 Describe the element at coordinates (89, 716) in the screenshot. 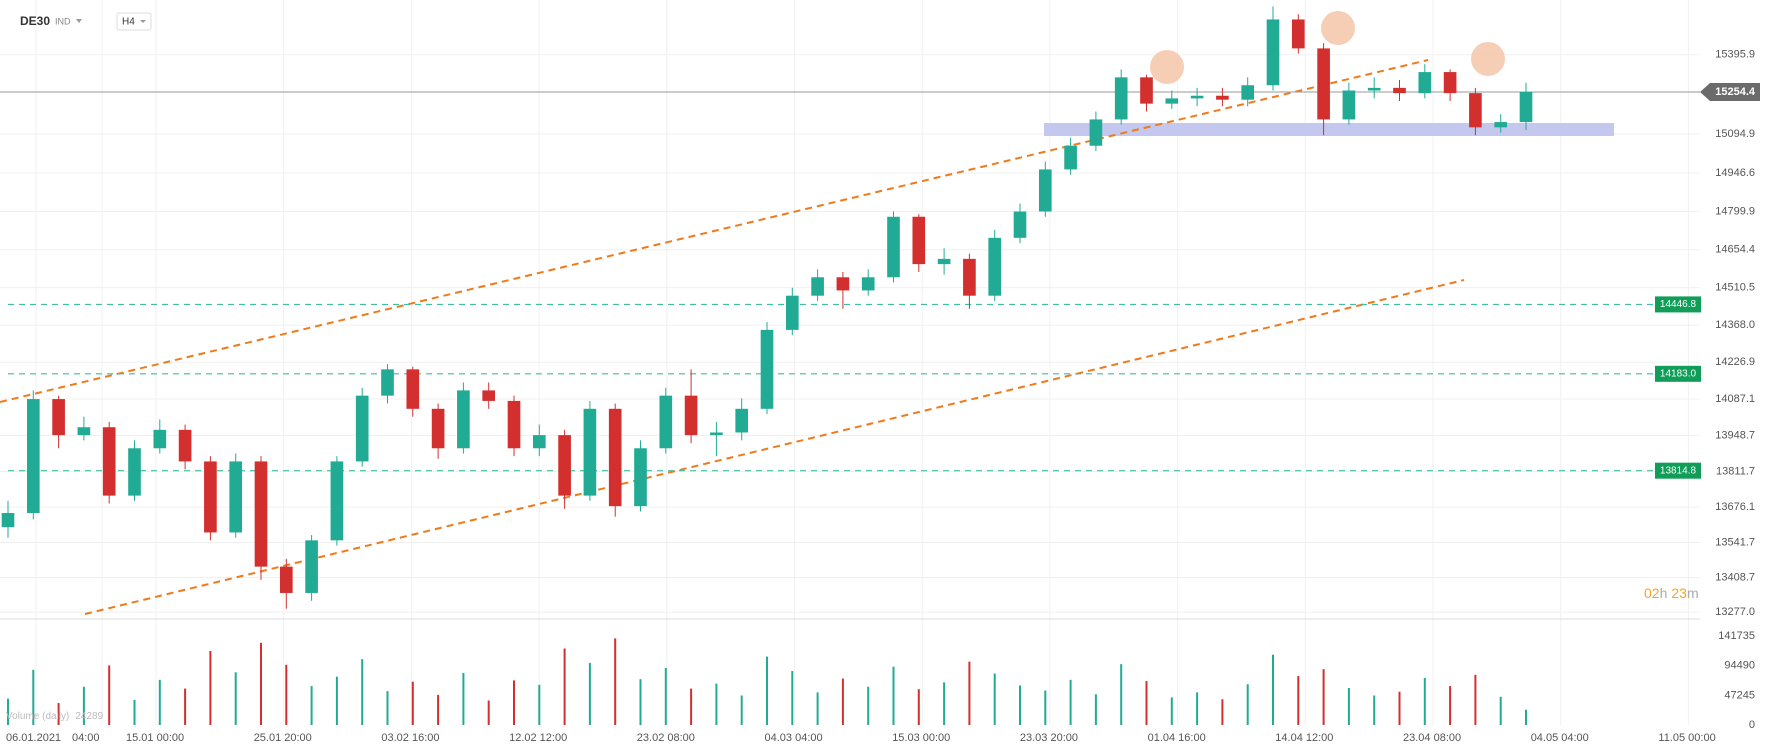

I see `volume-last: 24289` at that location.